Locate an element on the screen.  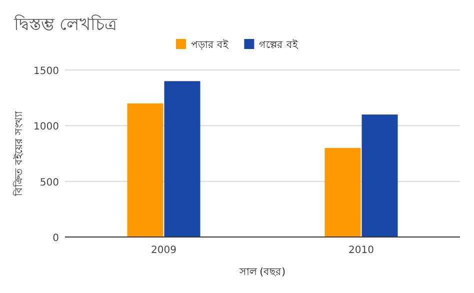
y-tick-label: 1000 is located at coordinates (46, 127).